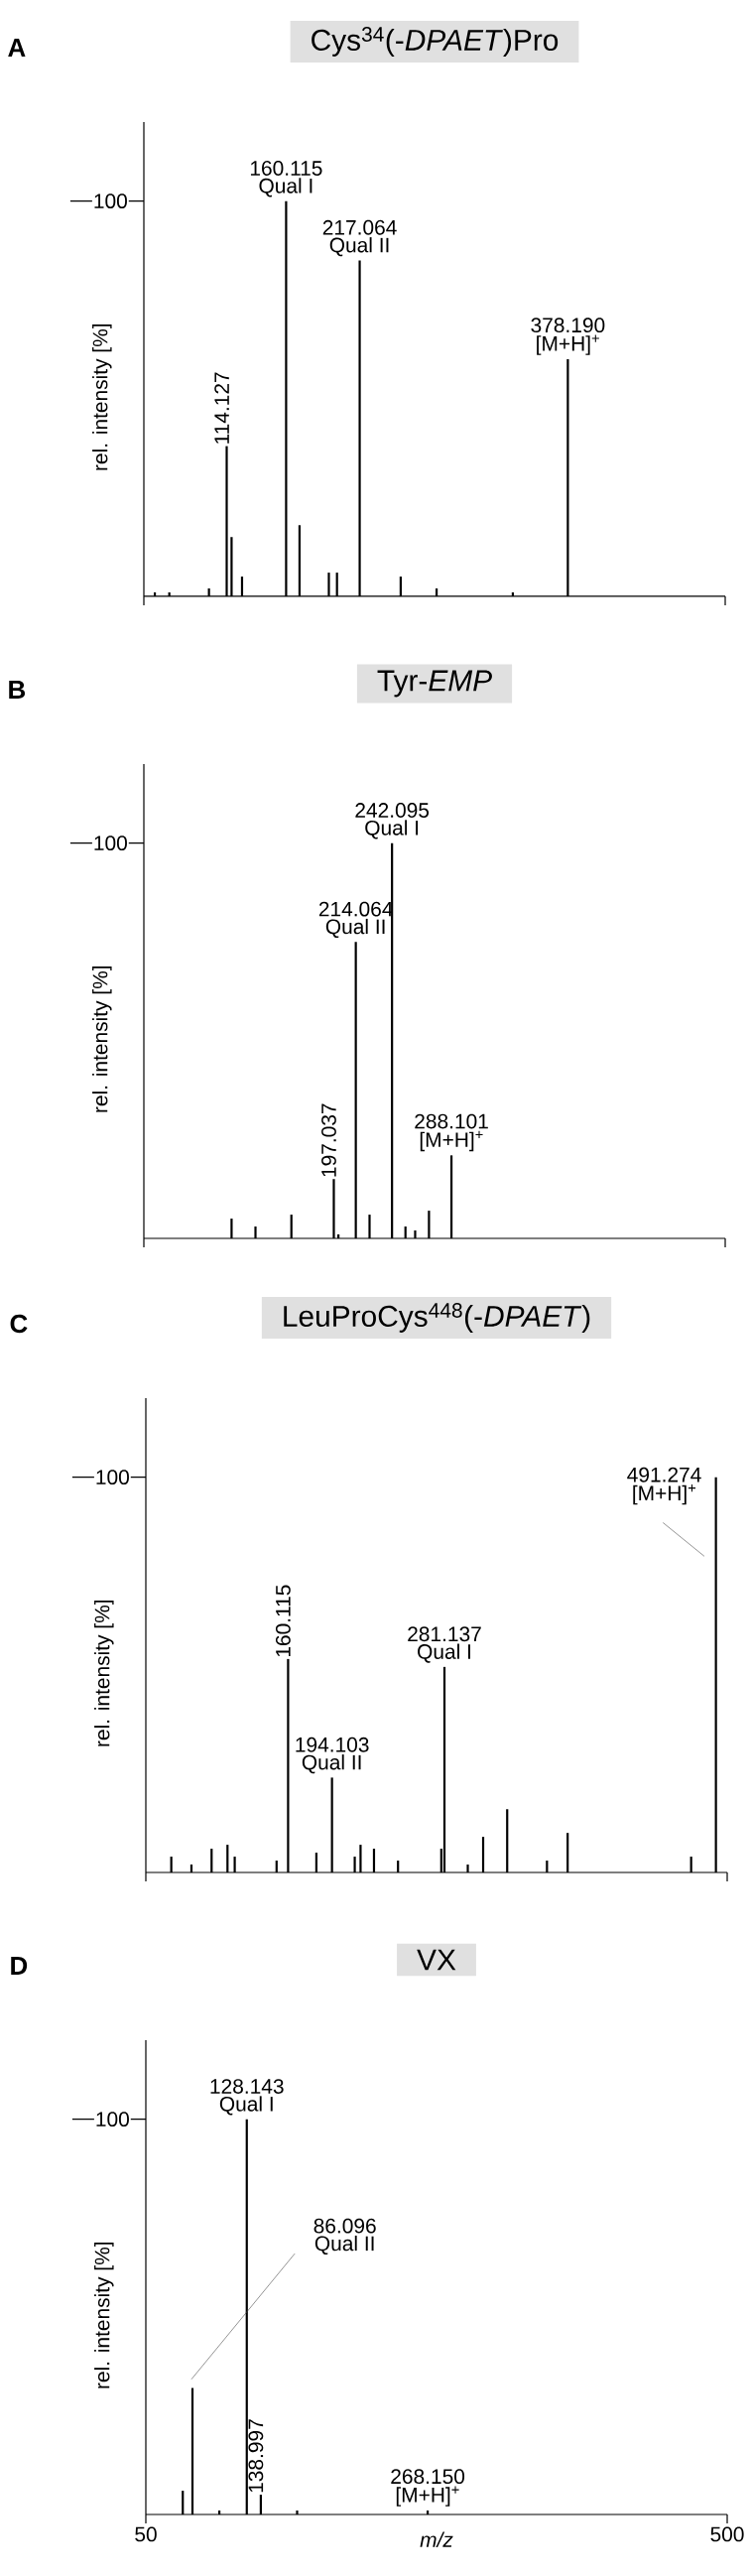  Describe the element at coordinates (437, 1318) in the screenshot. I see `chart-title: LeuProCys$^{448}$(-DPAET)` at that location.